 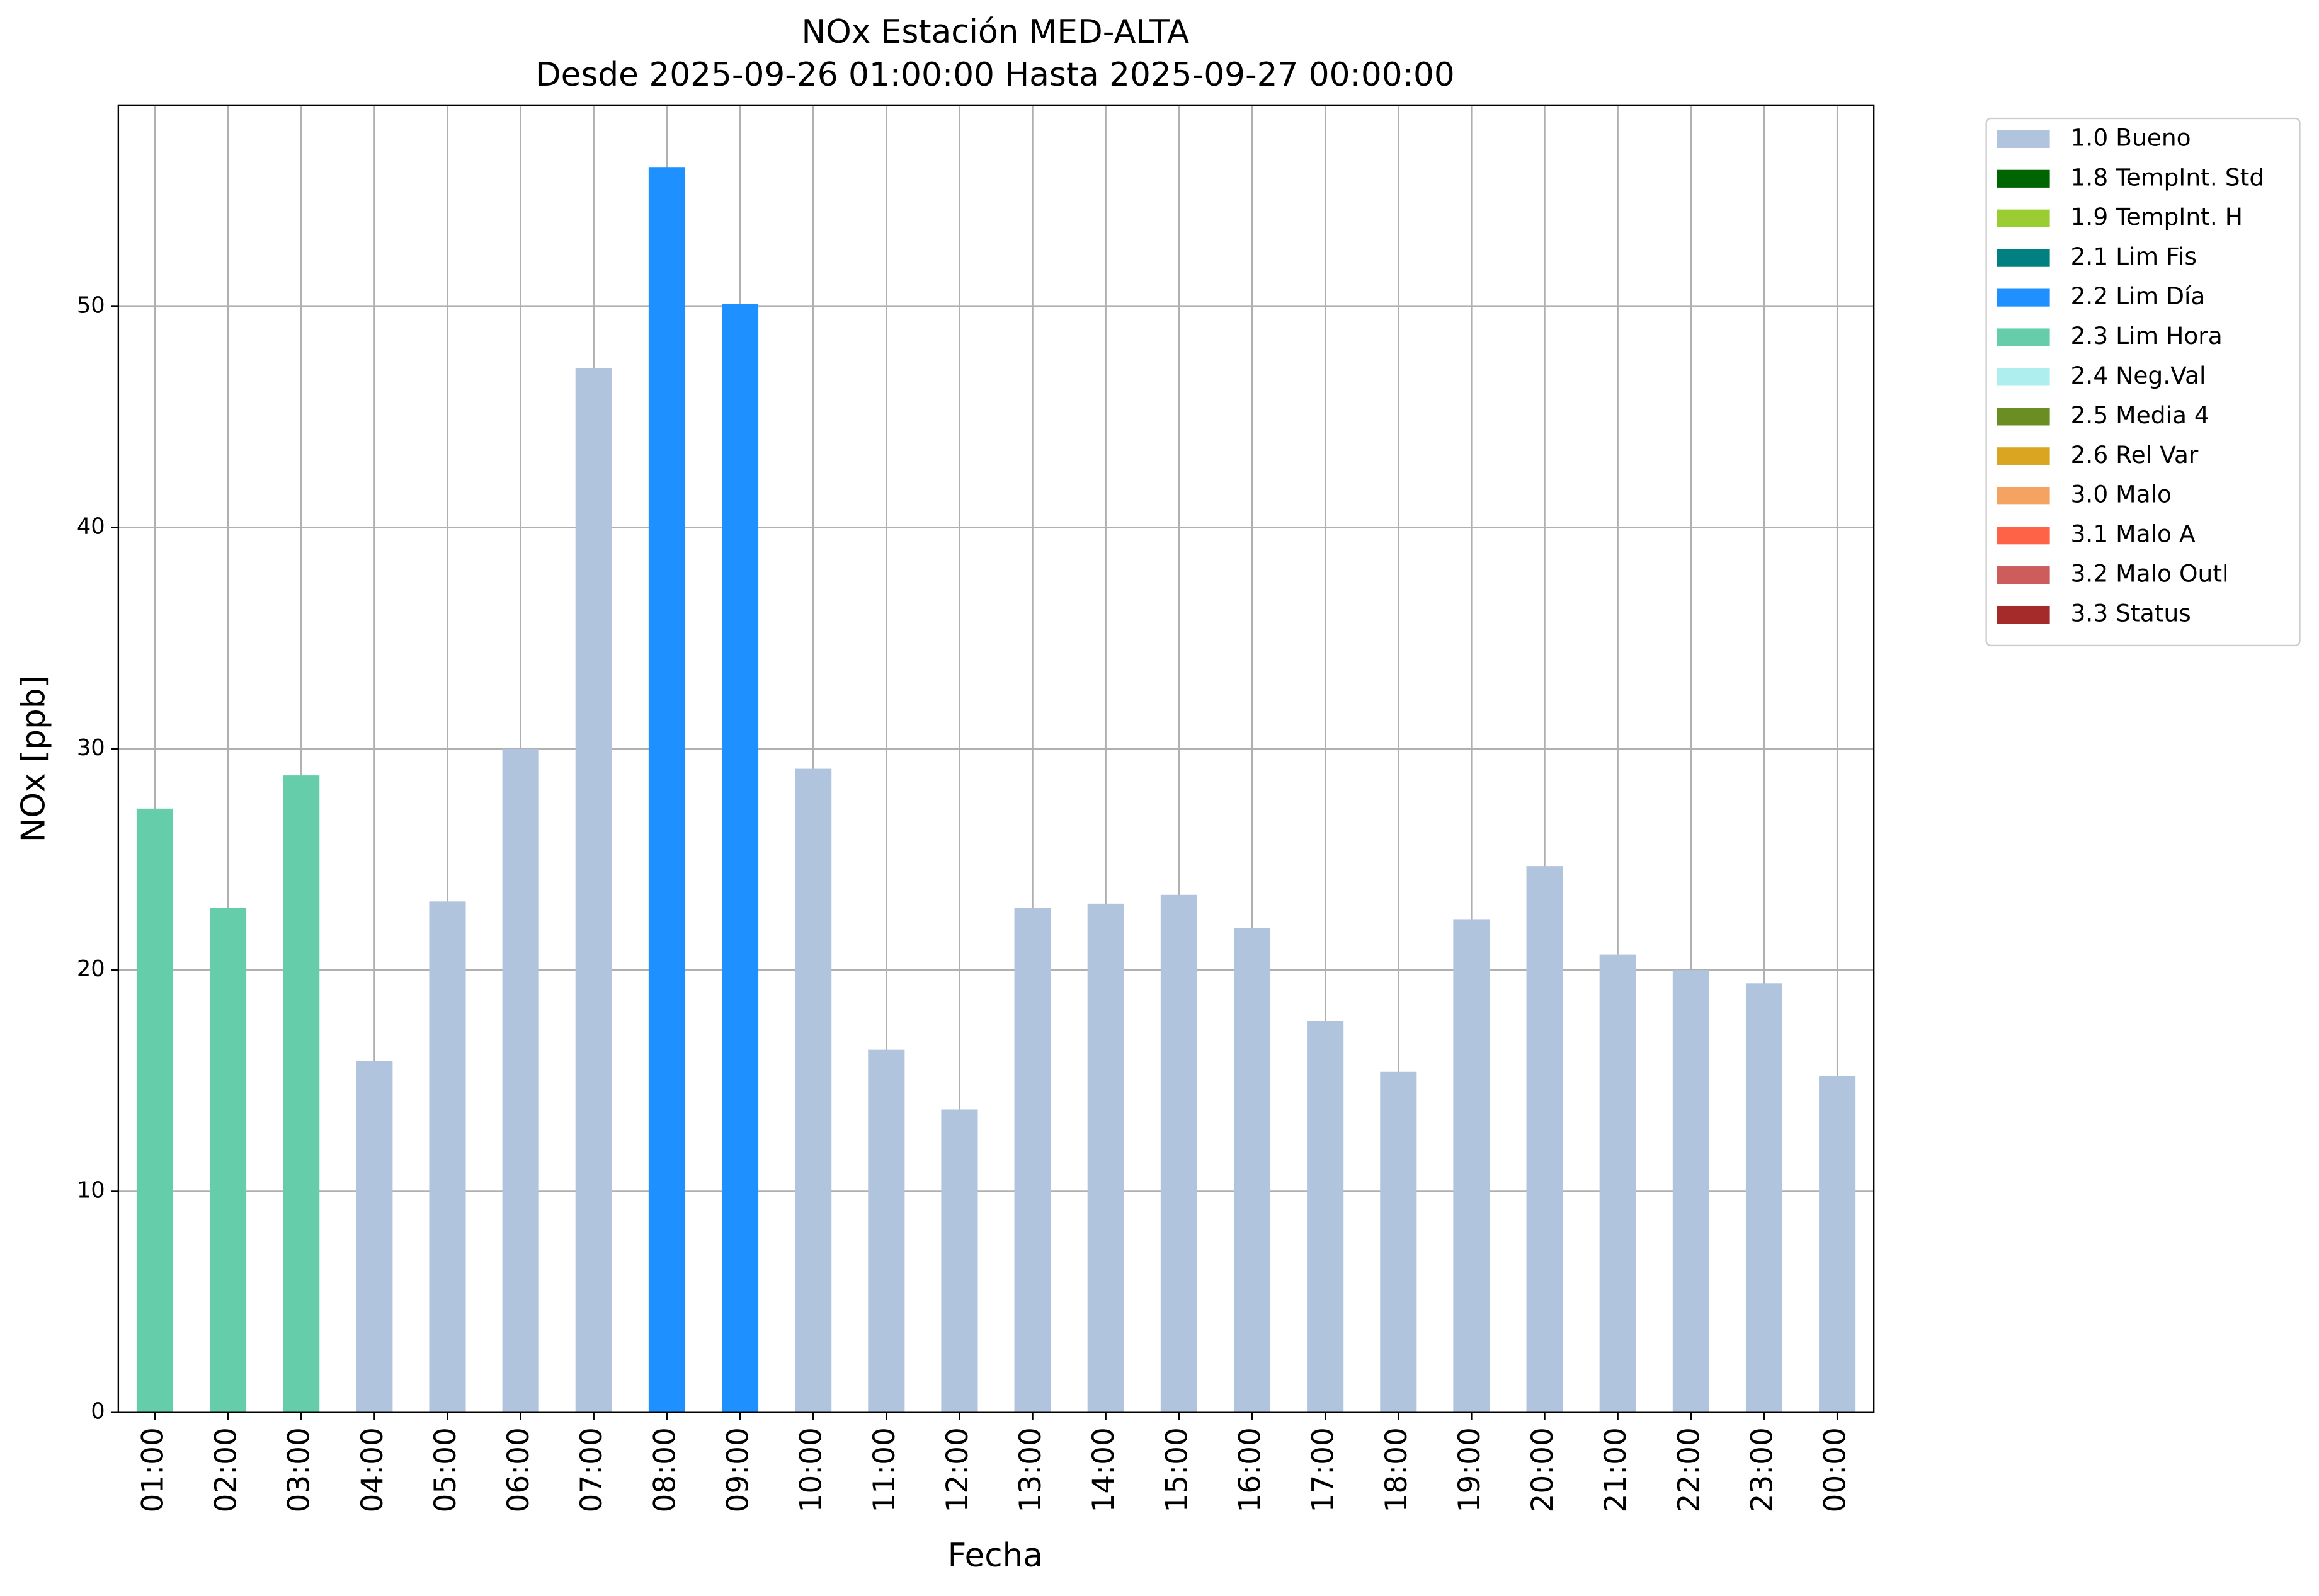 I want to click on legend-label: 2.6 Rel Var, so click(x=2135, y=455).